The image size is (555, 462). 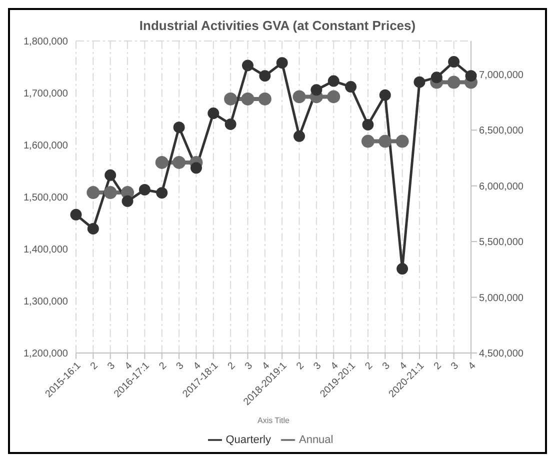 What do you see at coordinates (248, 440) in the screenshot?
I see `legend-label: Quarterly` at bounding box center [248, 440].